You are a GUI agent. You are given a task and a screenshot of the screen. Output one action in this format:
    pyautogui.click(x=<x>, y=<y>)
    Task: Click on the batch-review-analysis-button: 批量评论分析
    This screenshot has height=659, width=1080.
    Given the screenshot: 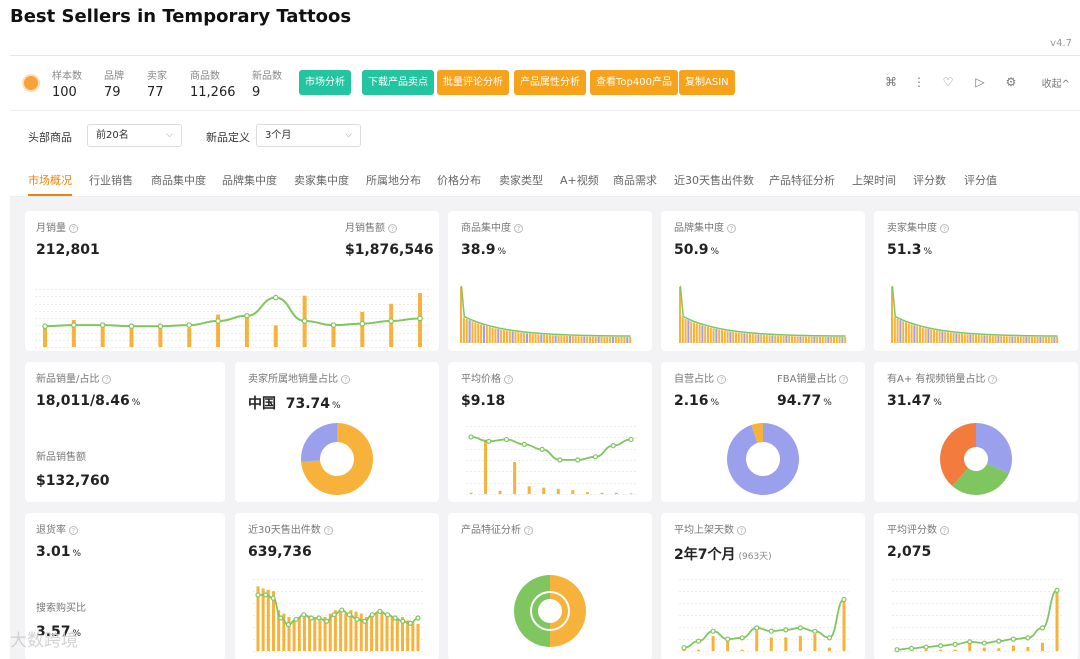 What is the action you would take?
    pyautogui.click(x=473, y=82)
    